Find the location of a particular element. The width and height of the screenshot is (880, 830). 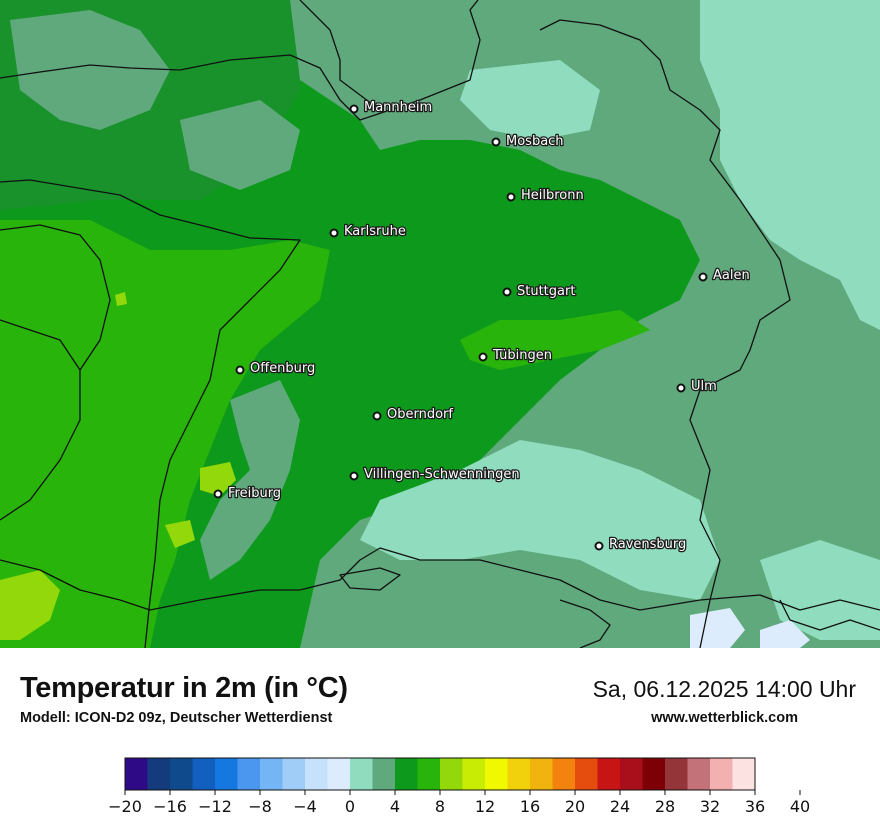

border-lorraine is located at coordinates (55, 297).